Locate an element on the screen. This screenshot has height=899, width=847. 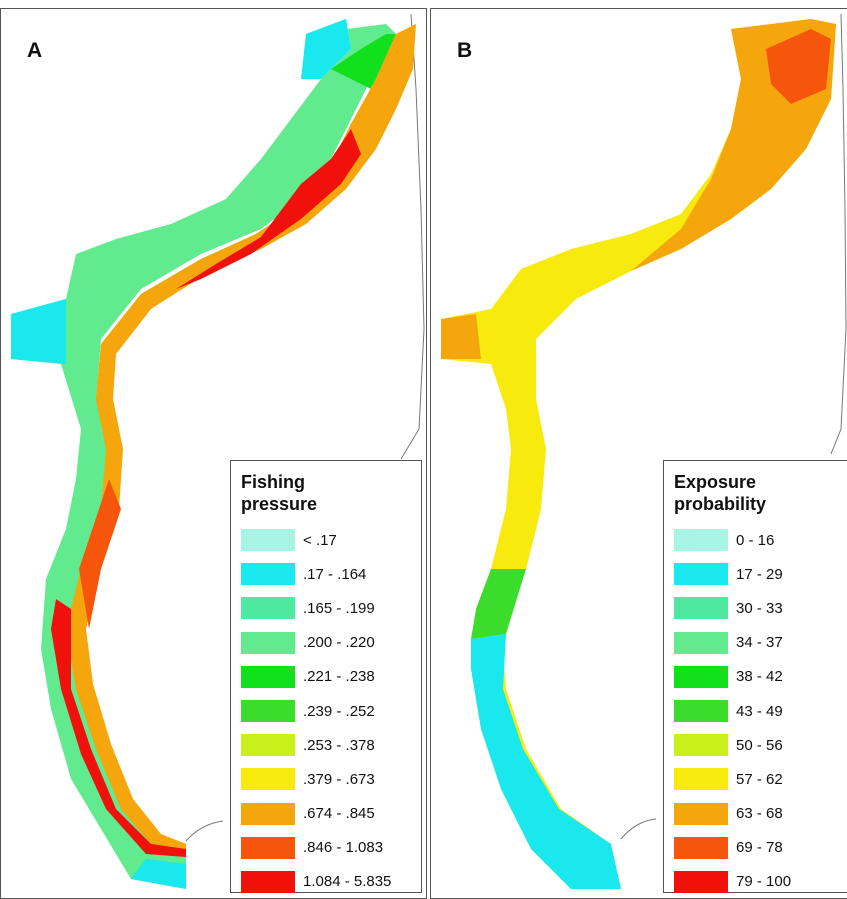
legend-item: .17 - .164 is located at coordinates (331, 574).